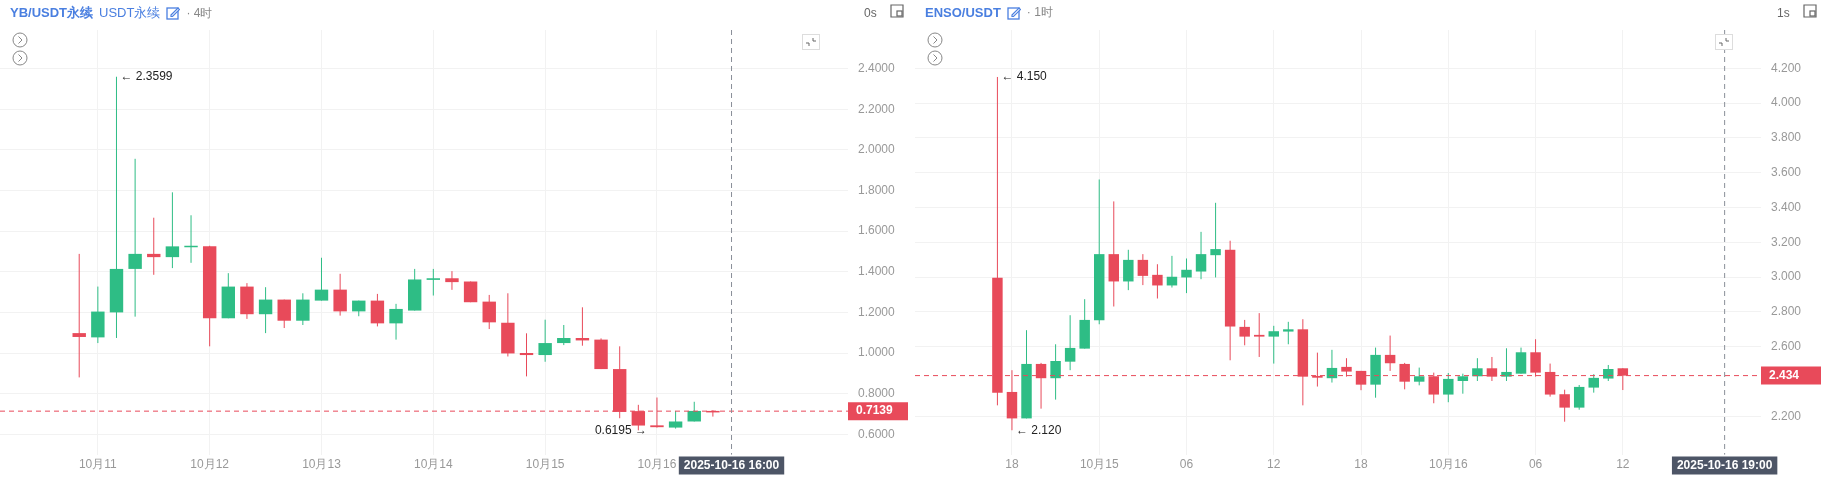  I want to click on y-tick-label: 2.4000, so click(877, 67).